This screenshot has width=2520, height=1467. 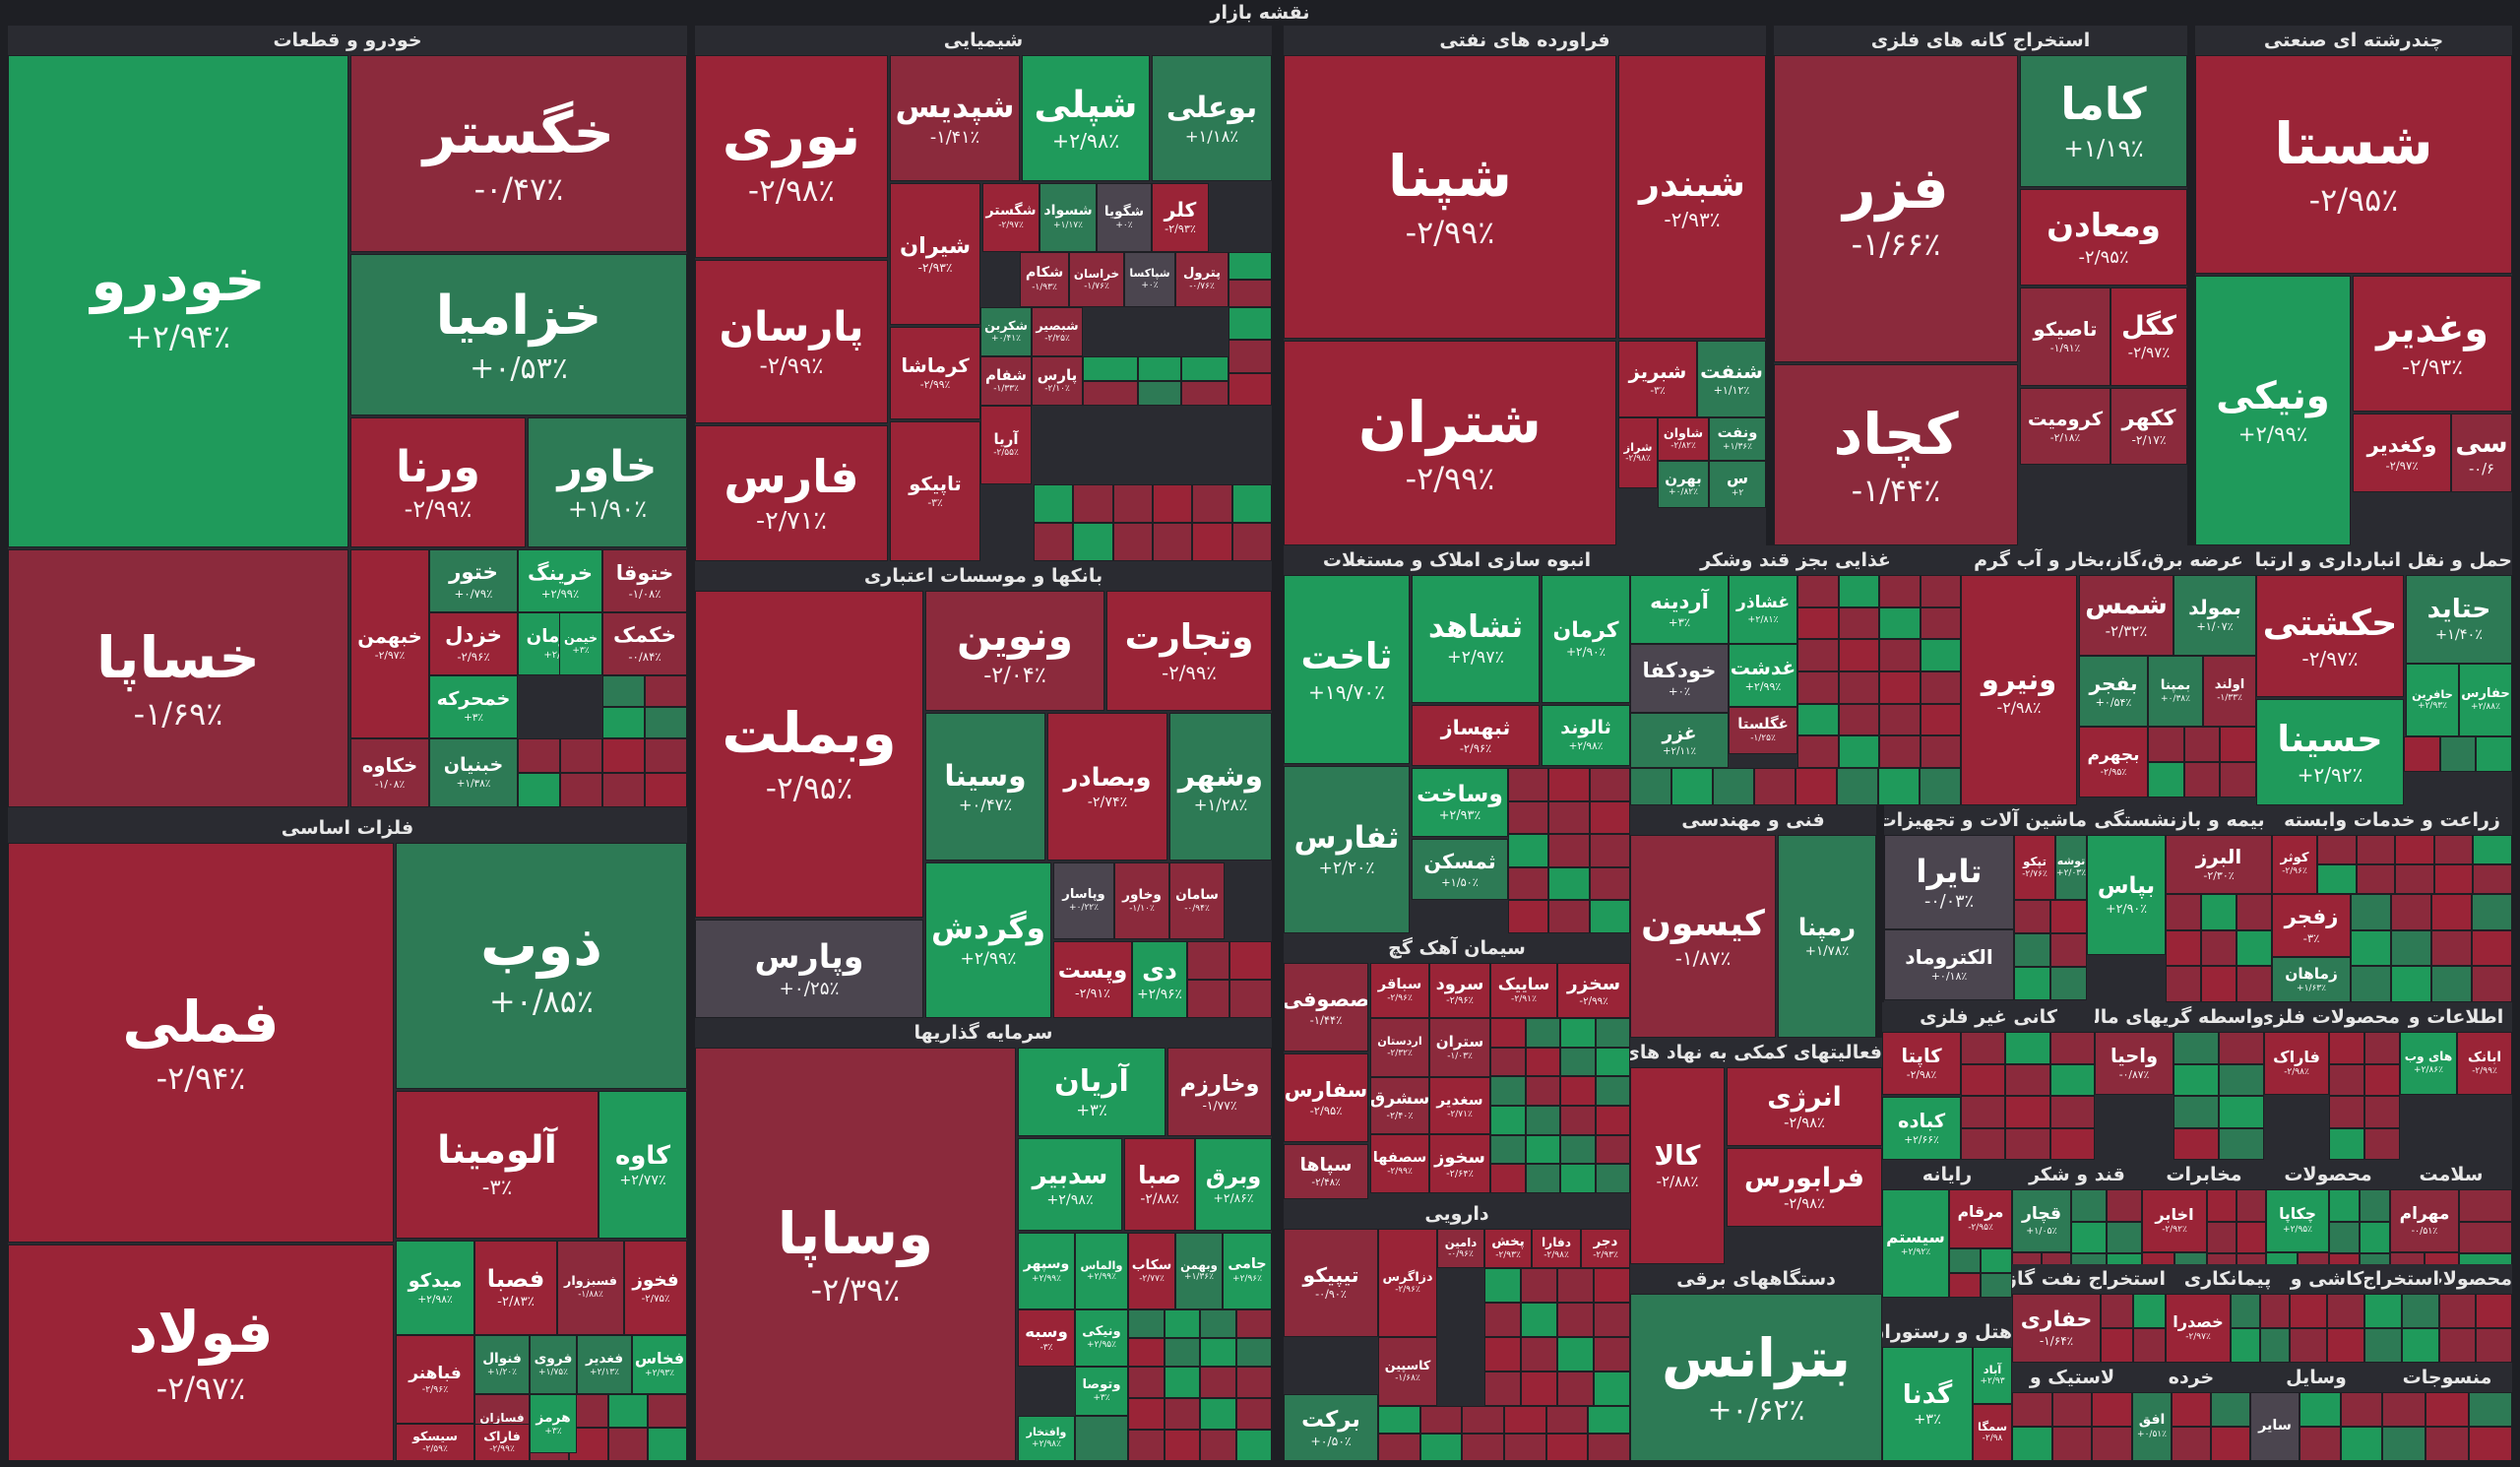 I want to click on stock-tile: ختور +۰/۷۹٪, so click(x=473, y=580).